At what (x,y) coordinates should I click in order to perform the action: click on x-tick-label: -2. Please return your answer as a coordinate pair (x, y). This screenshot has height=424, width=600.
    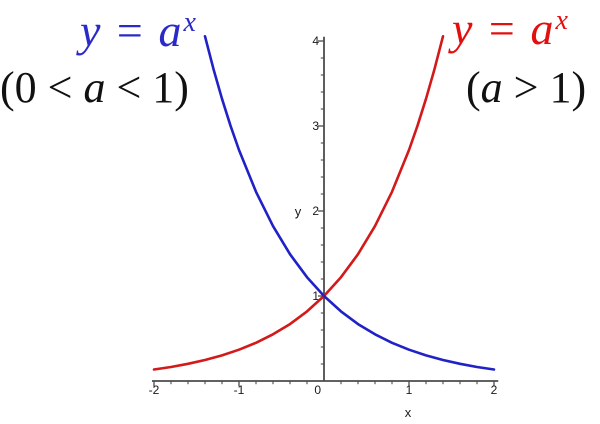
    Looking at the image, I should click on (154, 390).